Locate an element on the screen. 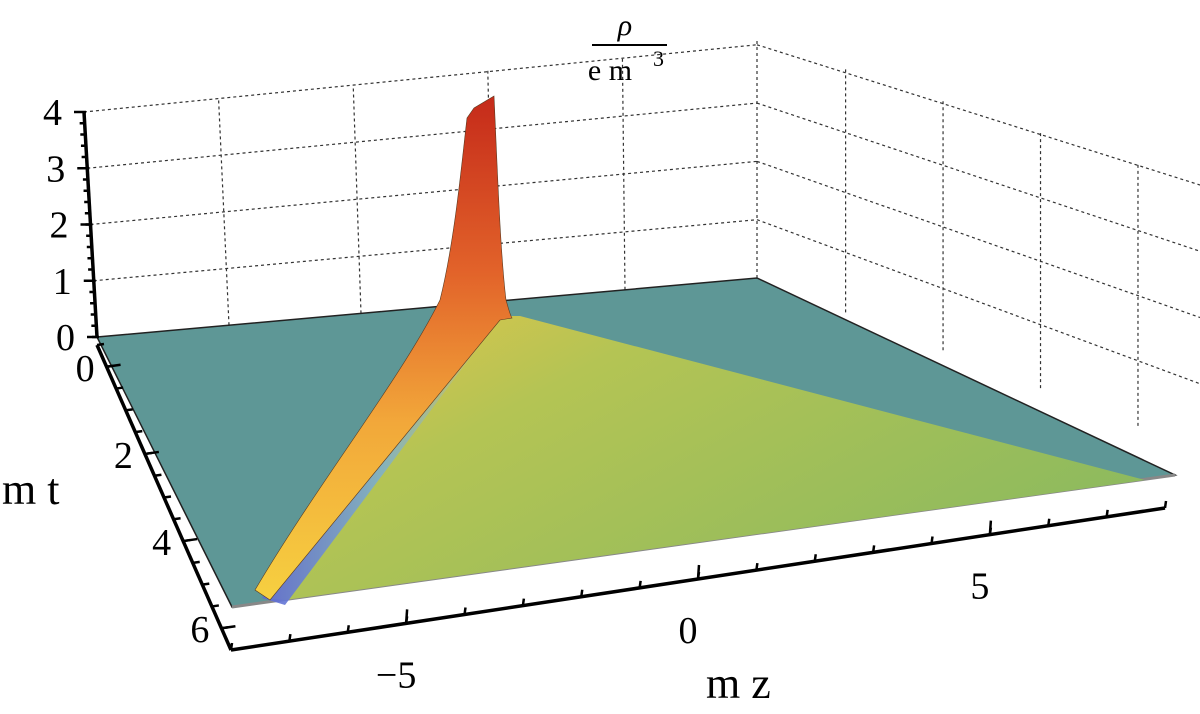  rho-axis-label: ρ e m 3 is located at coordinates (627, 48).